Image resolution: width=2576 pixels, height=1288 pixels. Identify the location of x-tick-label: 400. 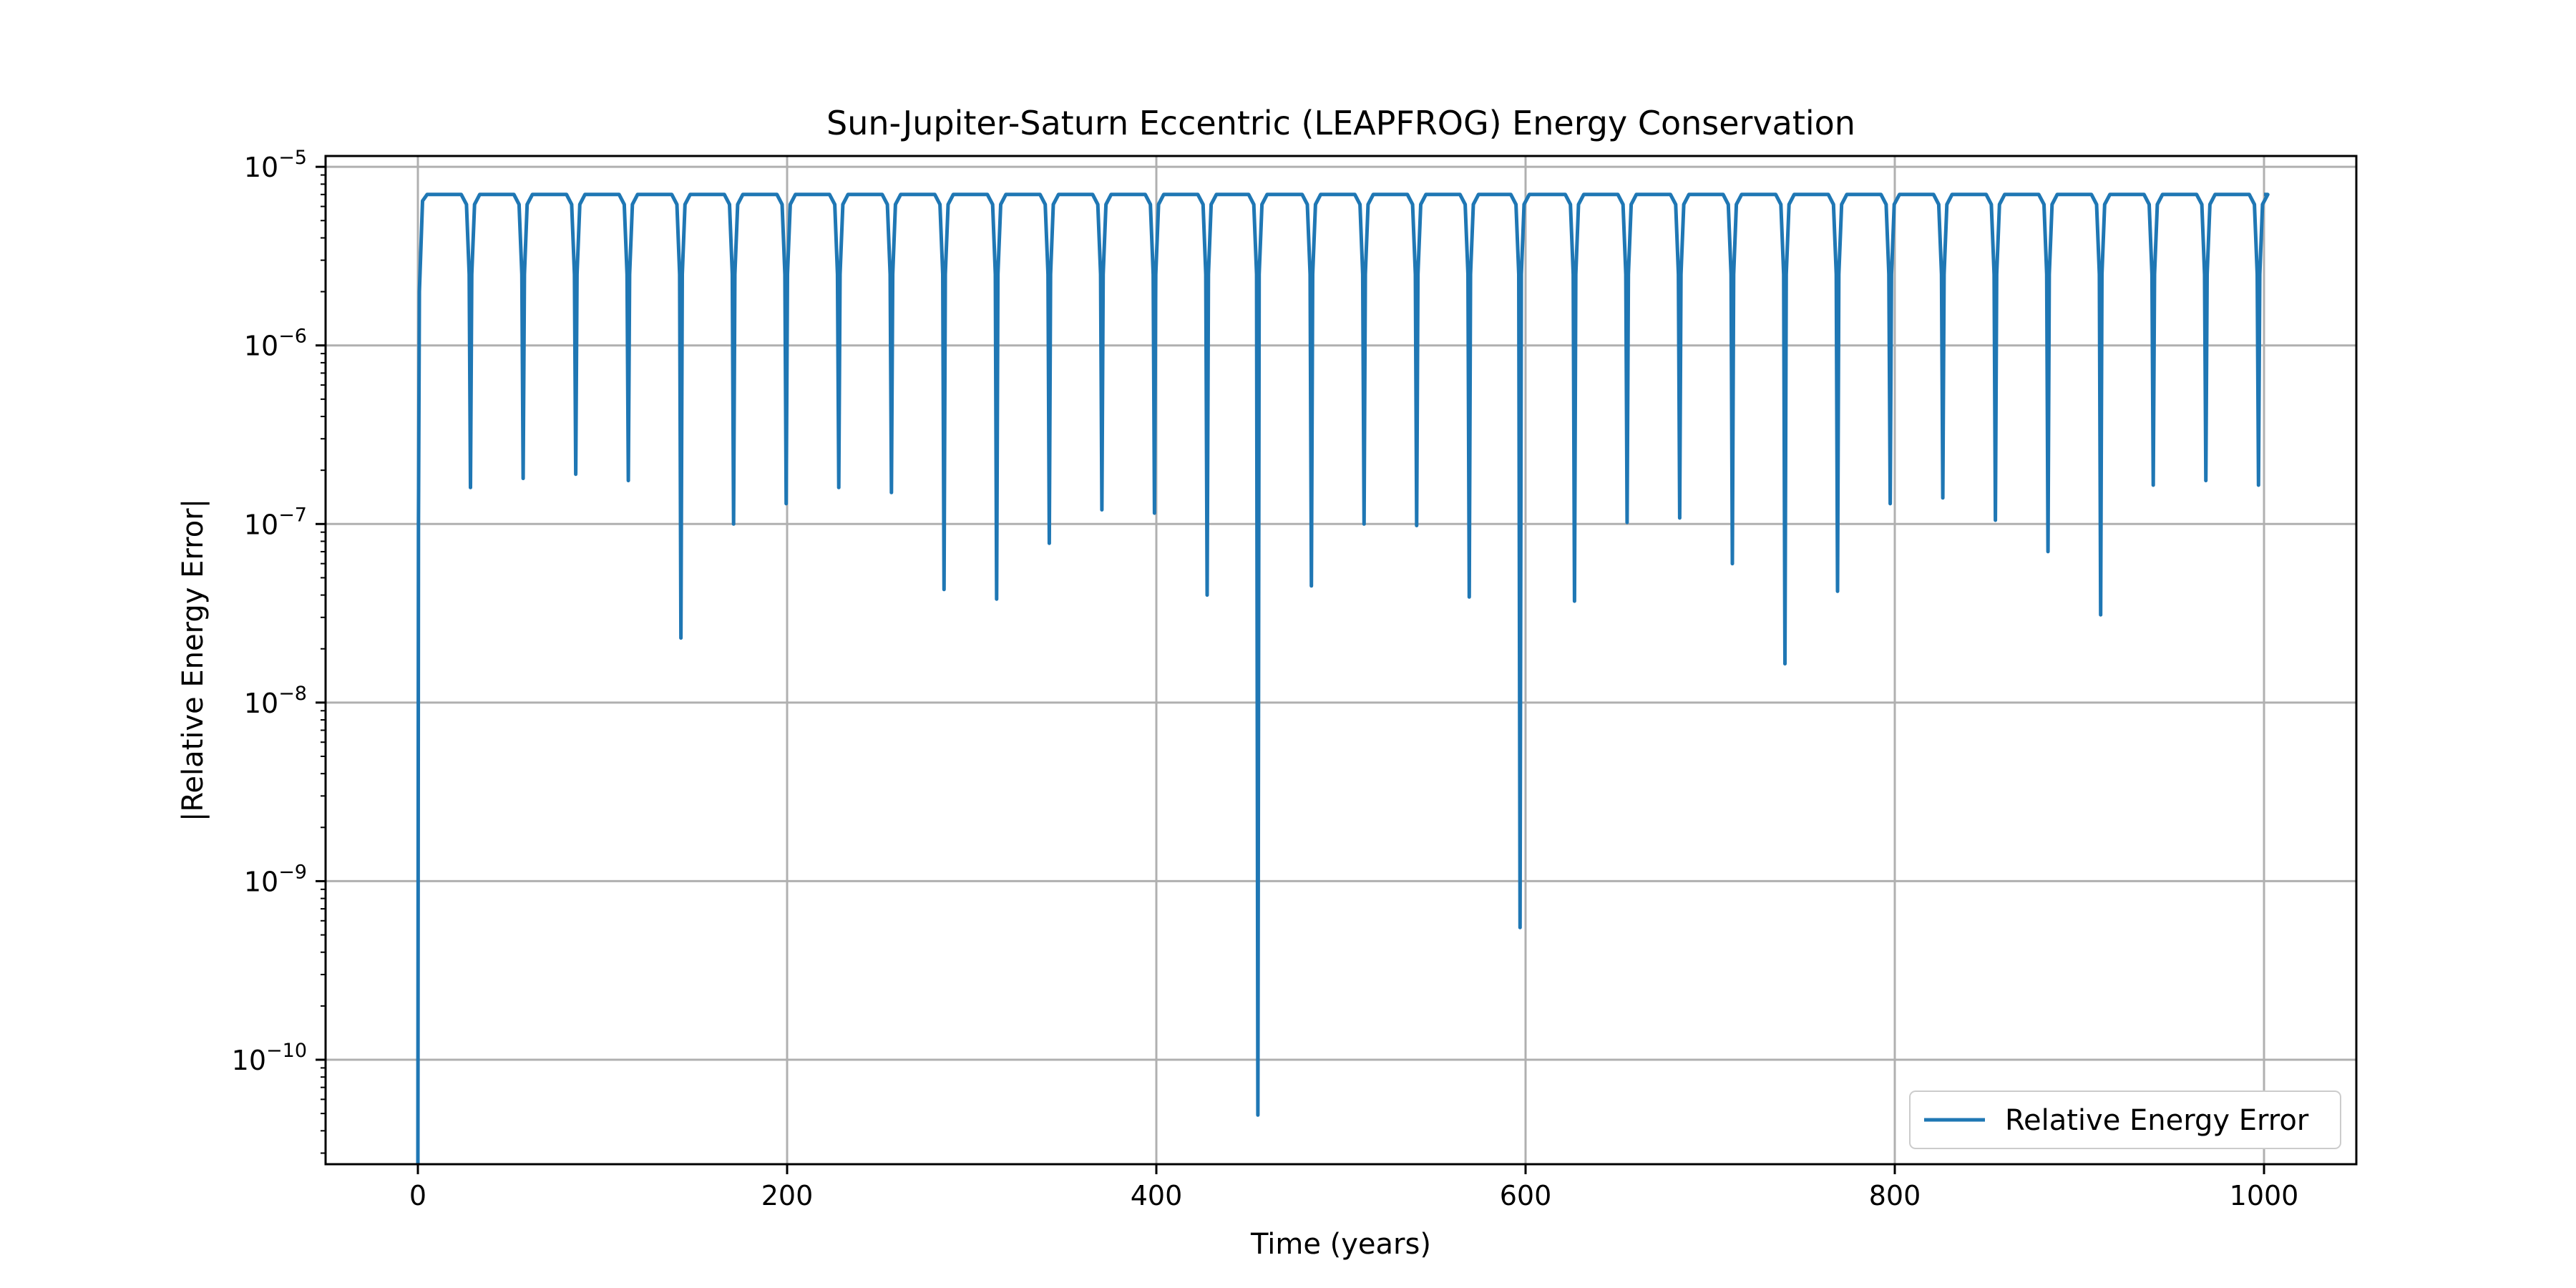
(1157, 1195).